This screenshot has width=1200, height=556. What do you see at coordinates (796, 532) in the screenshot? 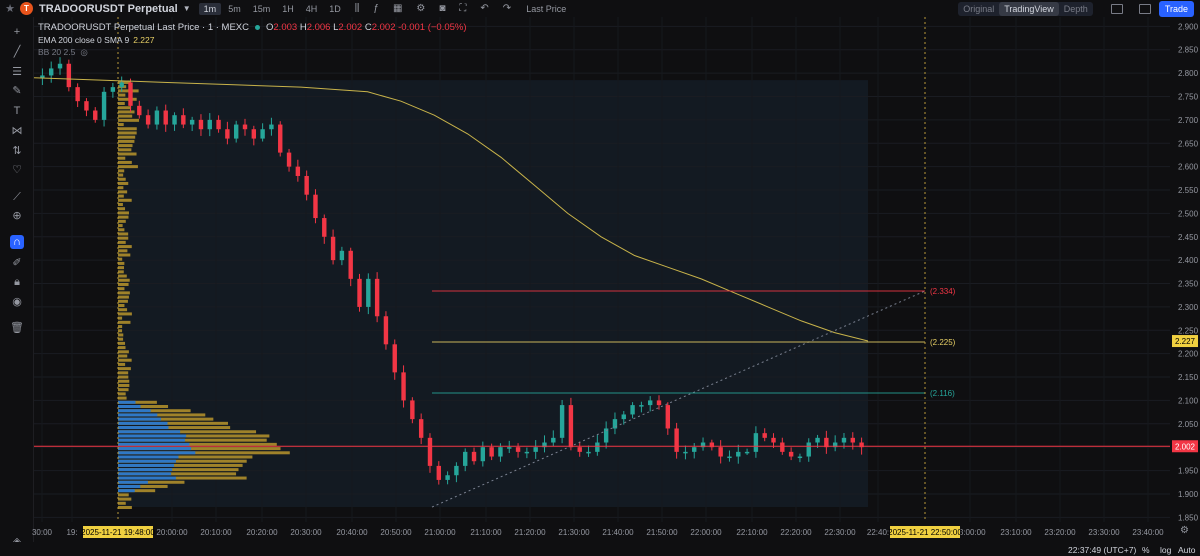
I see `time-tick-label: 22:20:00` at bounding box center [796, 532].